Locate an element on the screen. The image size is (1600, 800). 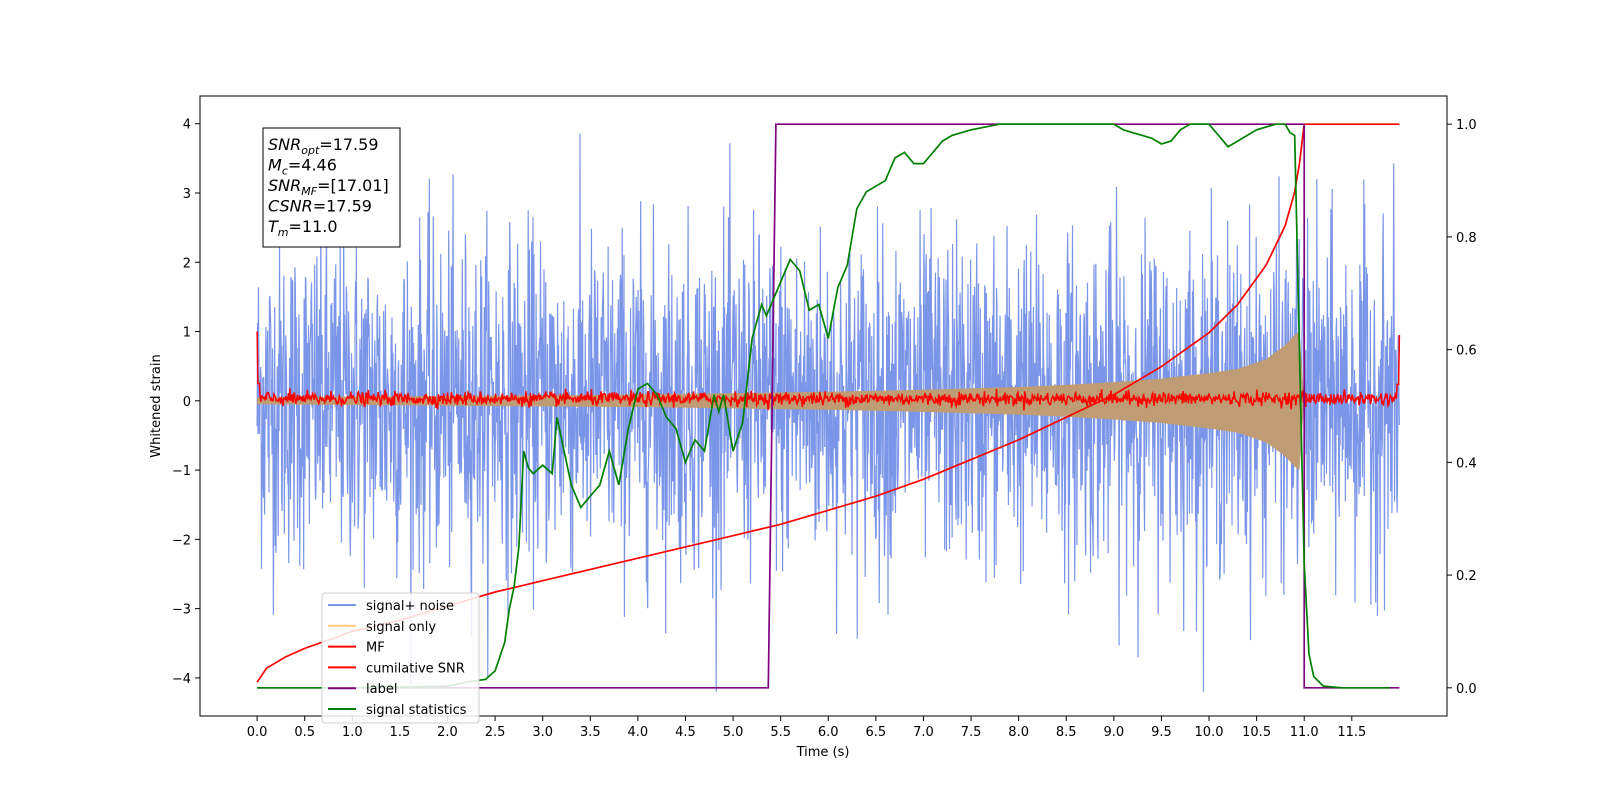
x-tick-label: 10.0 is located at coordinates (1209, 732).